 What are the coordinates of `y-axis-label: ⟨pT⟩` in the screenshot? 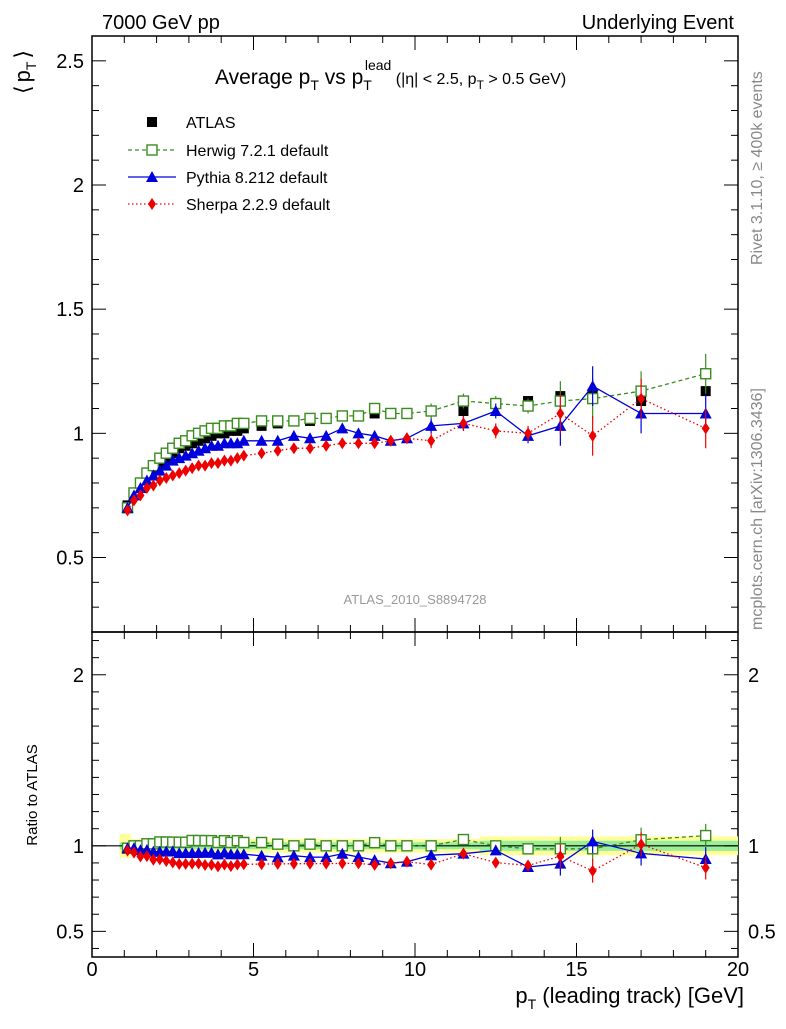 It's located at (24, 72).